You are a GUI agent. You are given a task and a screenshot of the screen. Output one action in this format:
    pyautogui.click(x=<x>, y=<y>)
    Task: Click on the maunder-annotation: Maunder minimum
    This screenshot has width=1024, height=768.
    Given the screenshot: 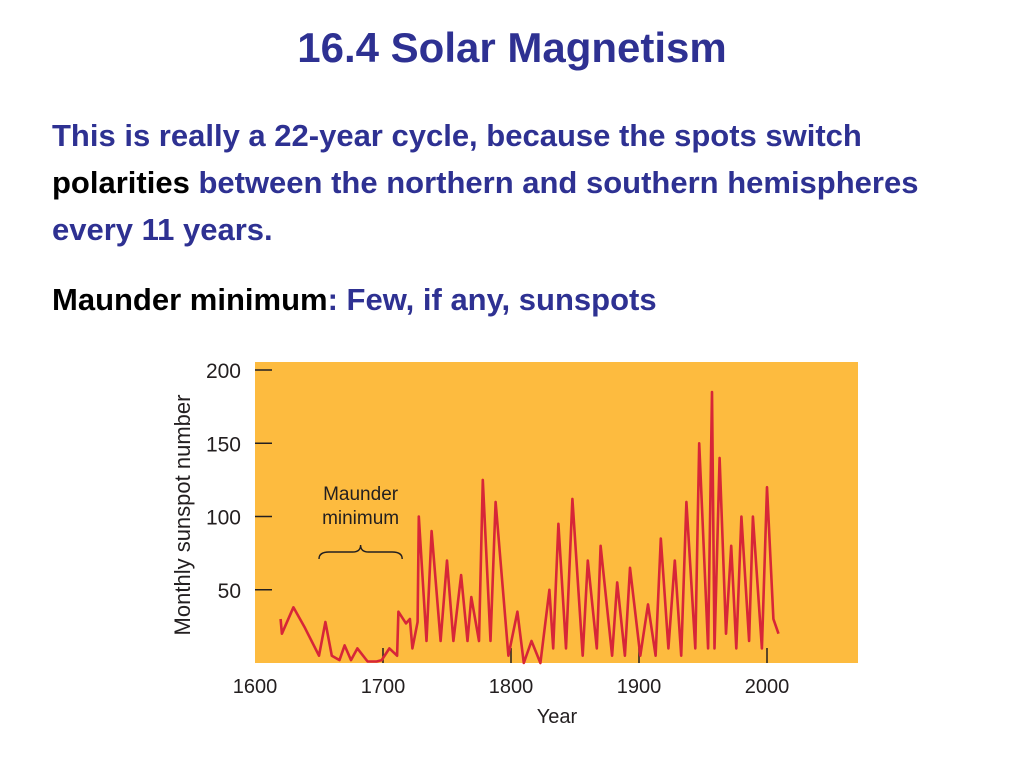 What is the action you would take?
    pyautogui.click(x=360, y=522)
    